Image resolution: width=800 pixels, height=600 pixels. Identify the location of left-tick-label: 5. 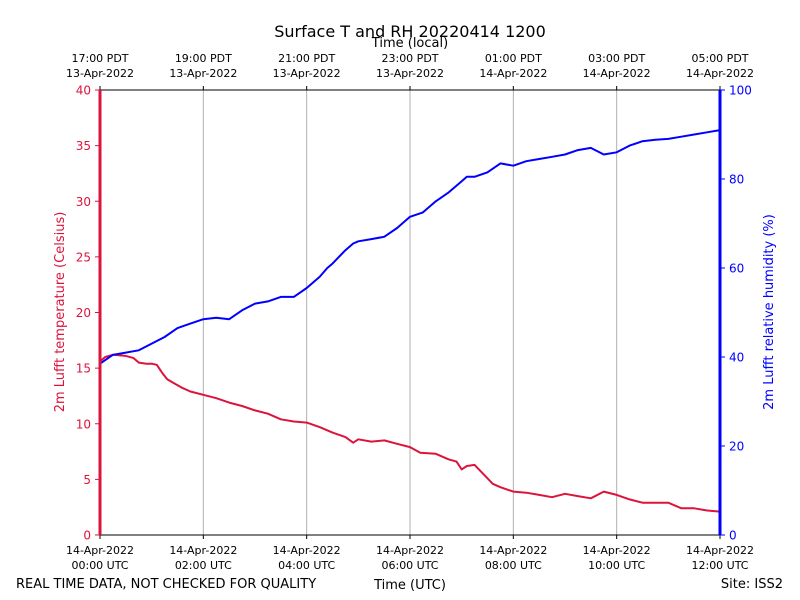
(87, 480).